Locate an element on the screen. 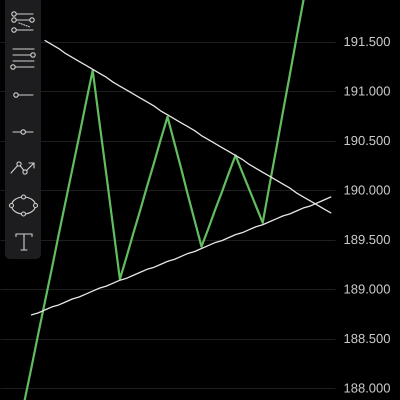 The width and height of the screenshot is (400, 400). y-tick-label: 189.500 is located at coordinates (367, 240).